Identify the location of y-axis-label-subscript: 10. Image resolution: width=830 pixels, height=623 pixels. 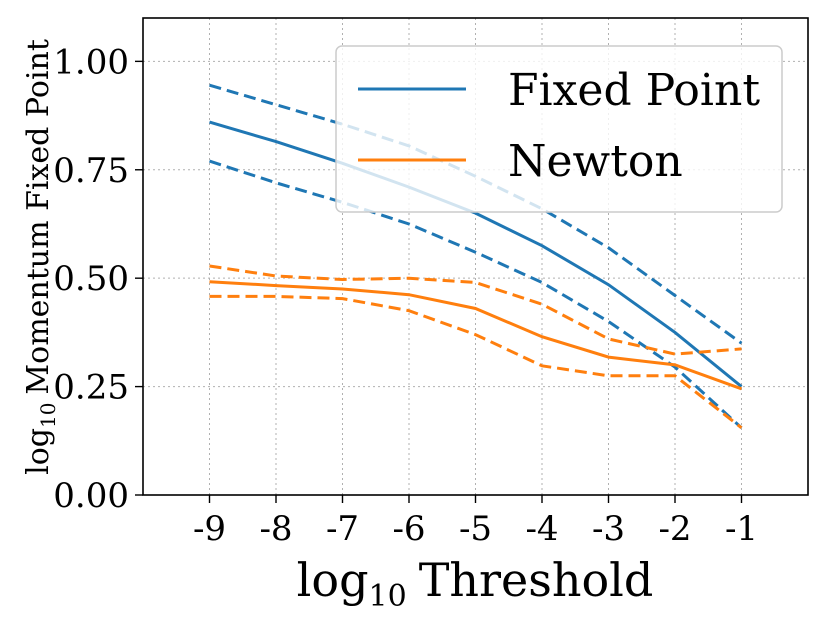
(48, 415).